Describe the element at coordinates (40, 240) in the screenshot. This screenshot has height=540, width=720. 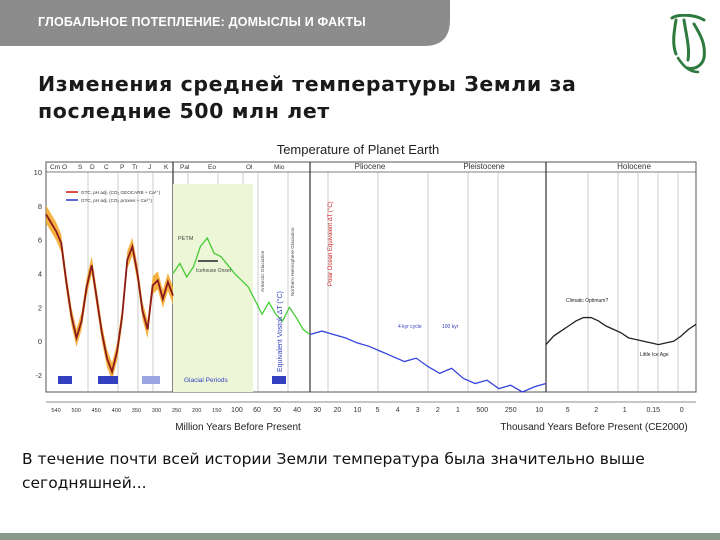
I see `y-tick-label: 6` at that location.